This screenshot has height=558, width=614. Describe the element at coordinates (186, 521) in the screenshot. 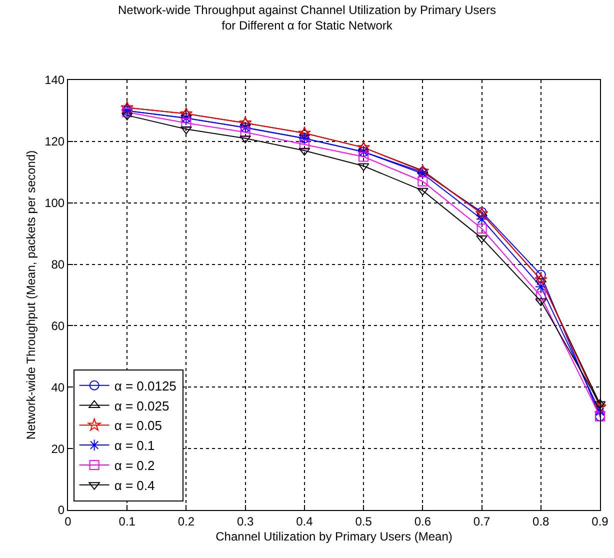

I see `x-tick-label: 0.2` at that location.